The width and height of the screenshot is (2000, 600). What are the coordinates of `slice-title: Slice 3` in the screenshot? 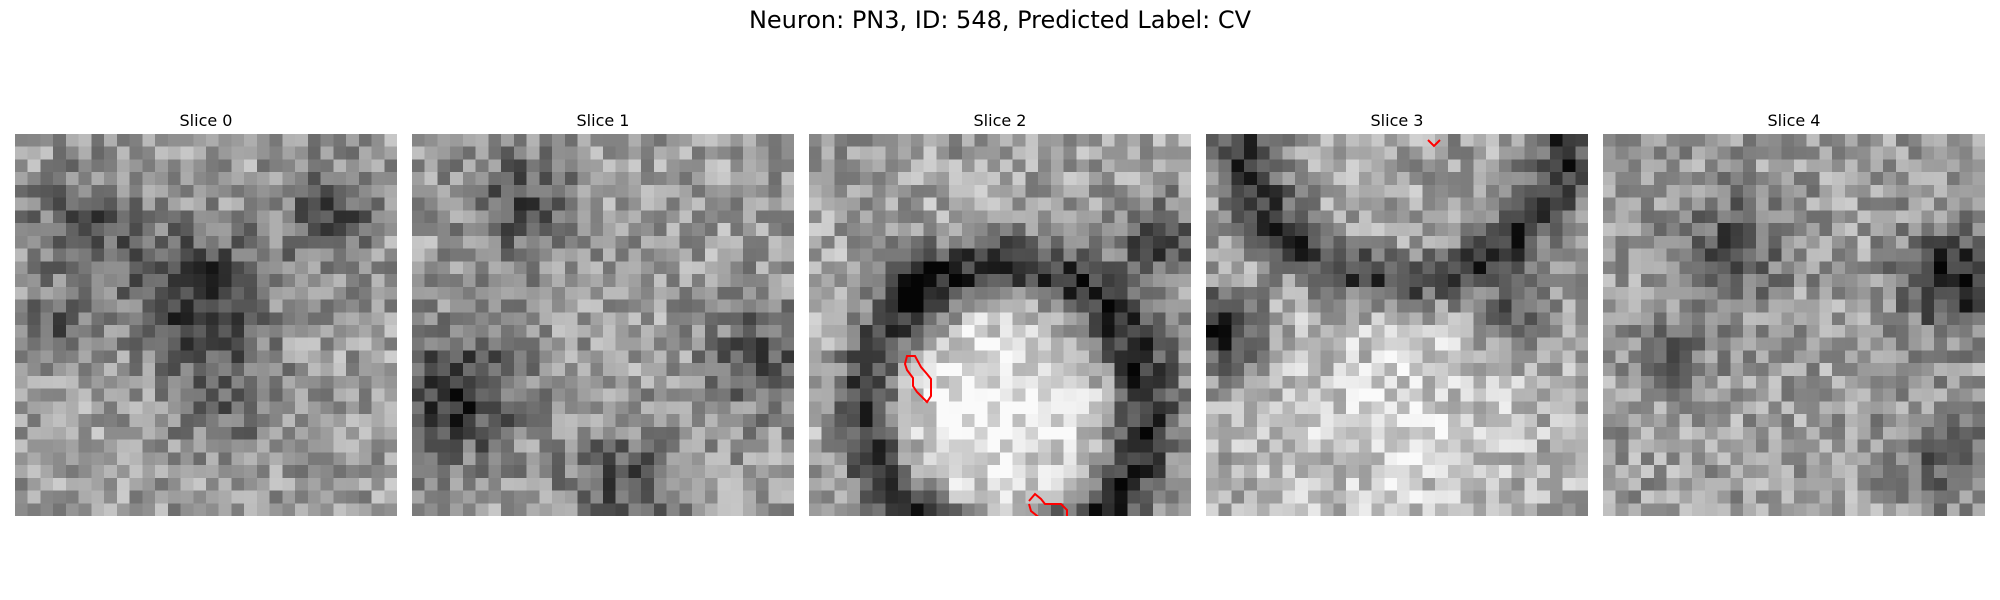 It's located at (1397, 120).